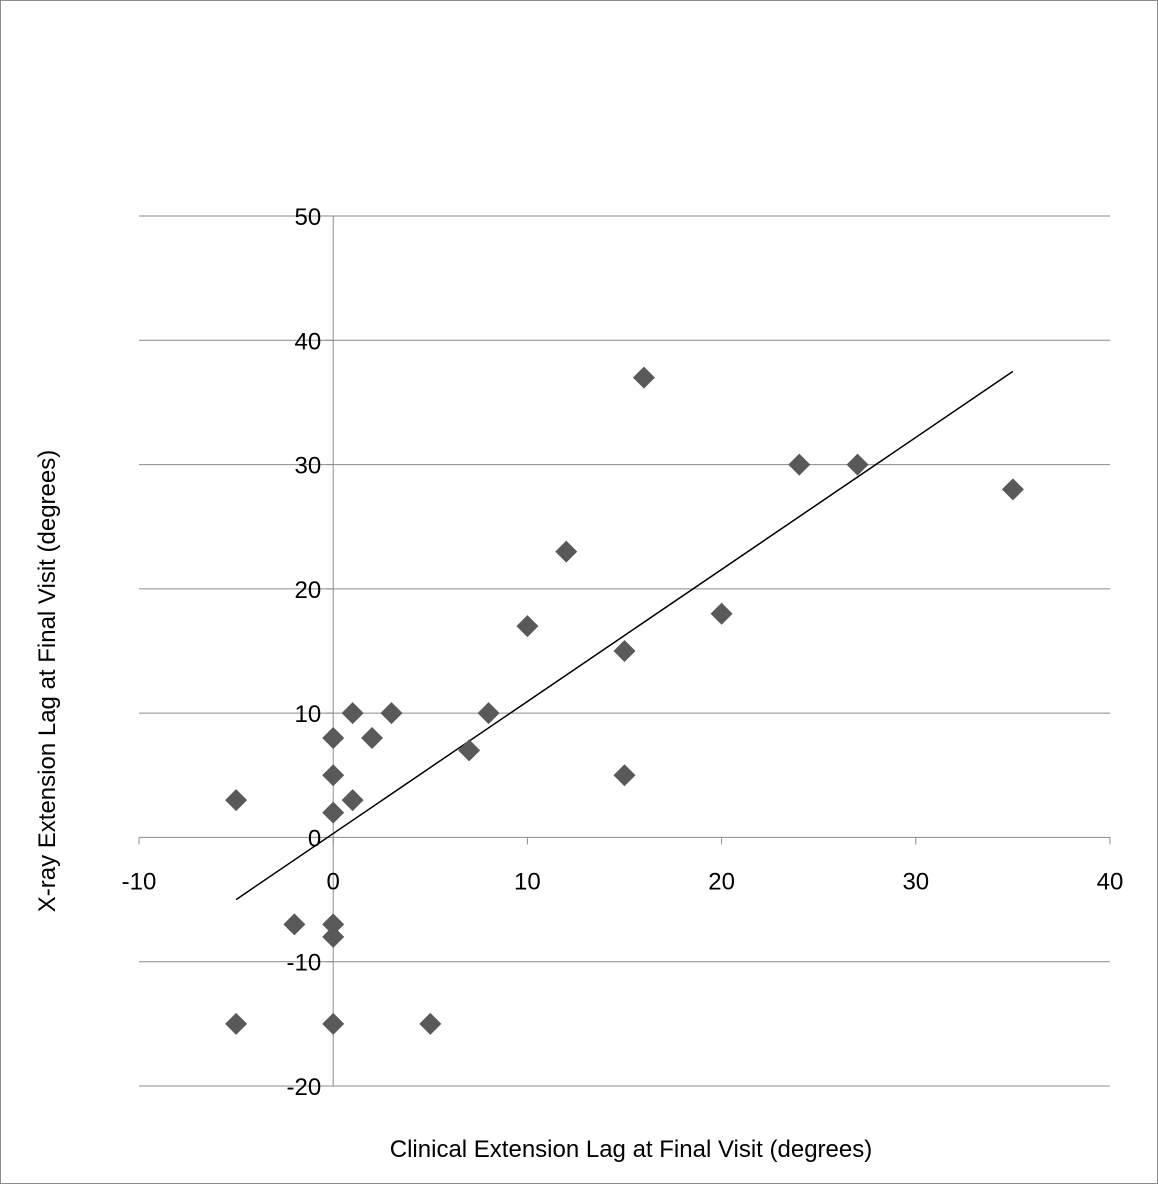  What do you see at coordinates (915, 881) in the screenshot?
I see `x-tick-label: 30` at bounding box center [915, 881].